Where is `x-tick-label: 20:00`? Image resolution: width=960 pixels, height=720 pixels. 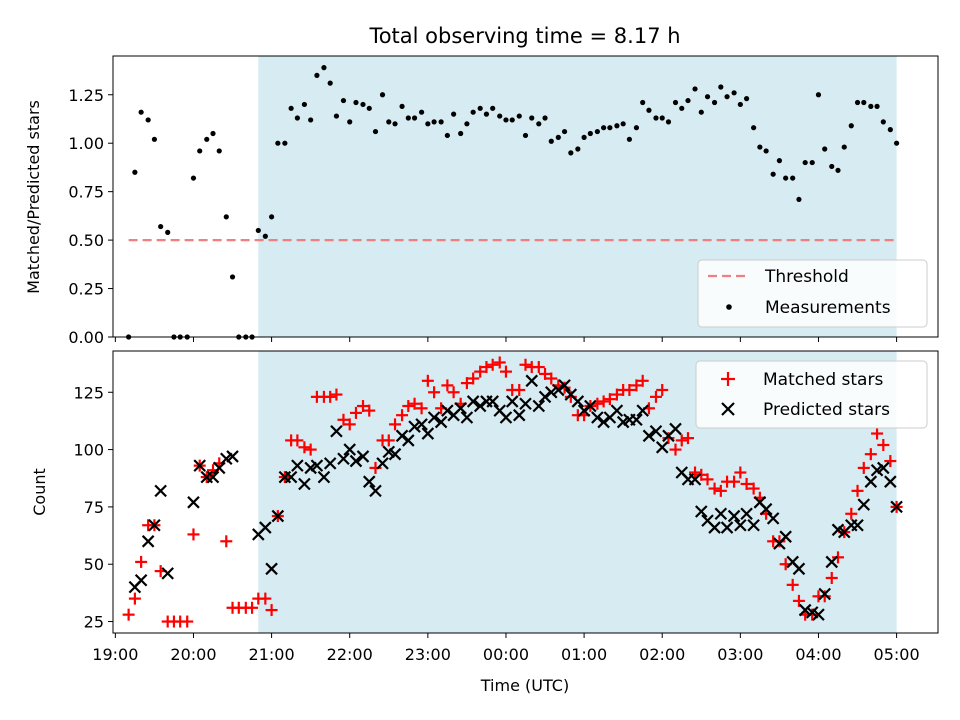 x-tick-label: 20:00 is located at coordinates (193, 654).